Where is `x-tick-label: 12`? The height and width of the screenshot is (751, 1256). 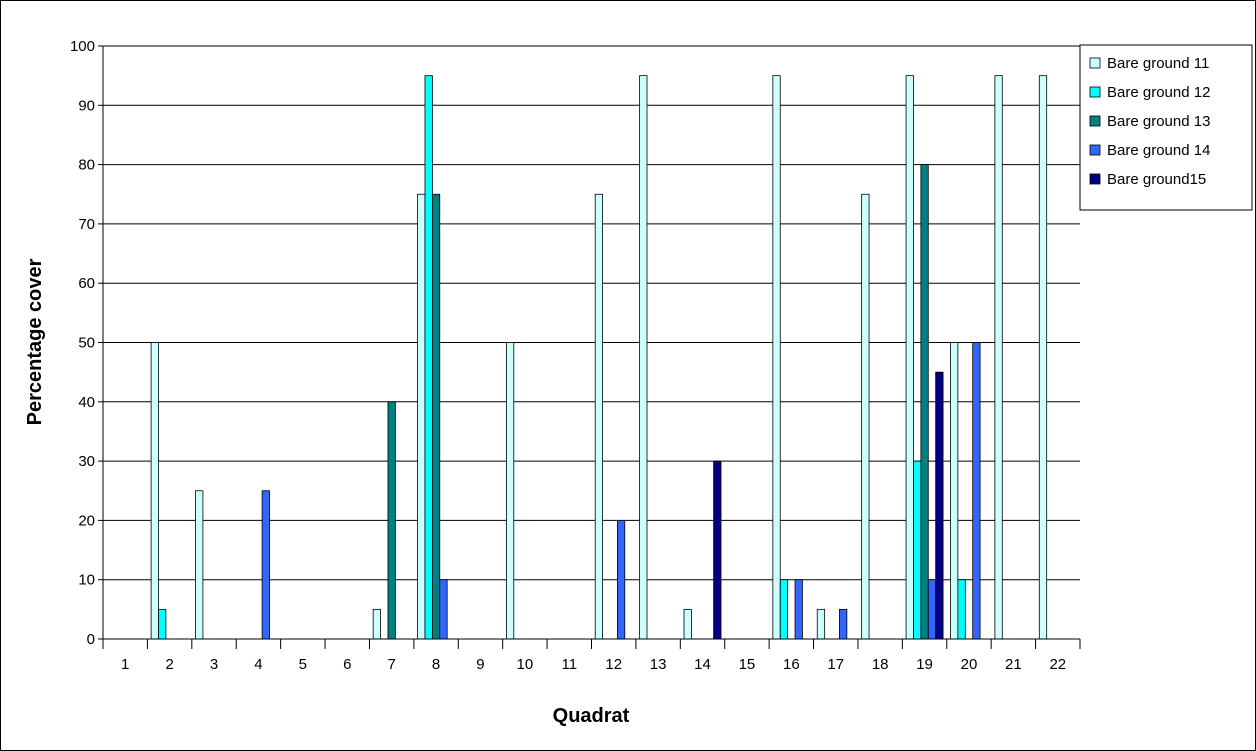 x-tick-label: 12 is located at coordinates (613, 664).